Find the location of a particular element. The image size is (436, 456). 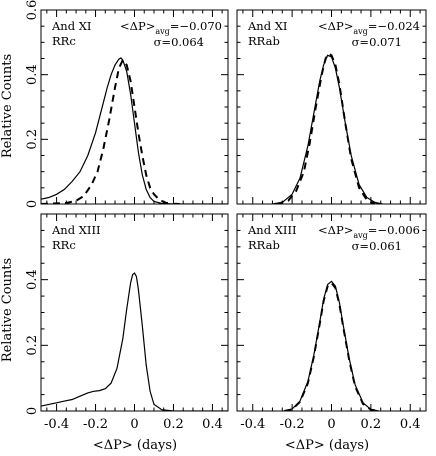

panel-sigma: σ=0.071 is located at coordinates (377, 42).